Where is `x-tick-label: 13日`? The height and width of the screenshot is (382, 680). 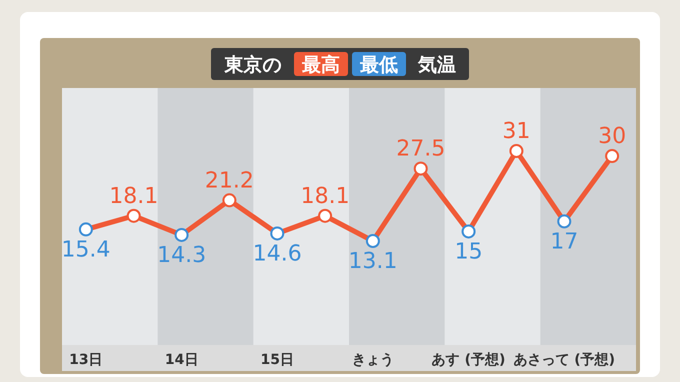 x-tick-label: 13日 is located at coordinates (86, 360).